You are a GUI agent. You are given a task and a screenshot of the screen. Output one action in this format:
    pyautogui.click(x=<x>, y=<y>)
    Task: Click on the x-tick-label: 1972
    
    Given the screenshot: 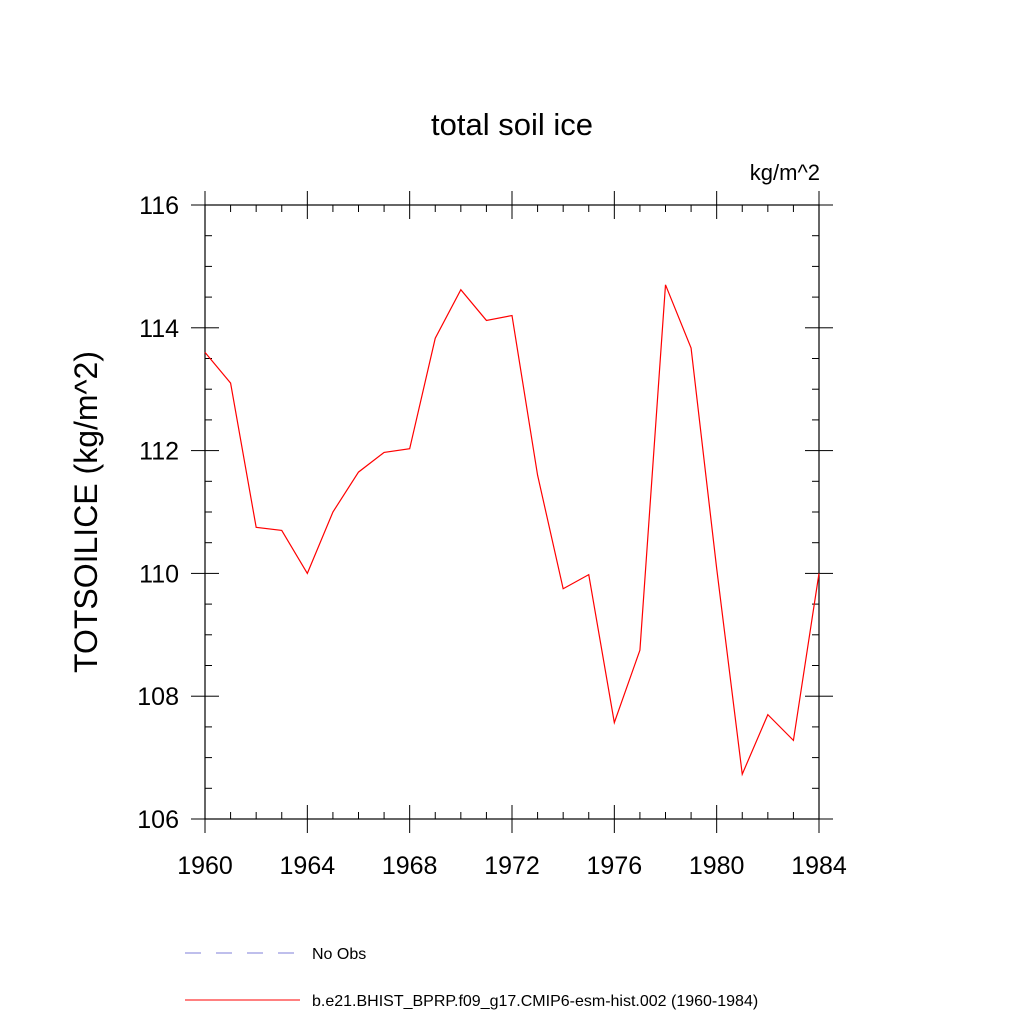 What is the action you would take?
    pyautogui.click(x=512, y=866)
    